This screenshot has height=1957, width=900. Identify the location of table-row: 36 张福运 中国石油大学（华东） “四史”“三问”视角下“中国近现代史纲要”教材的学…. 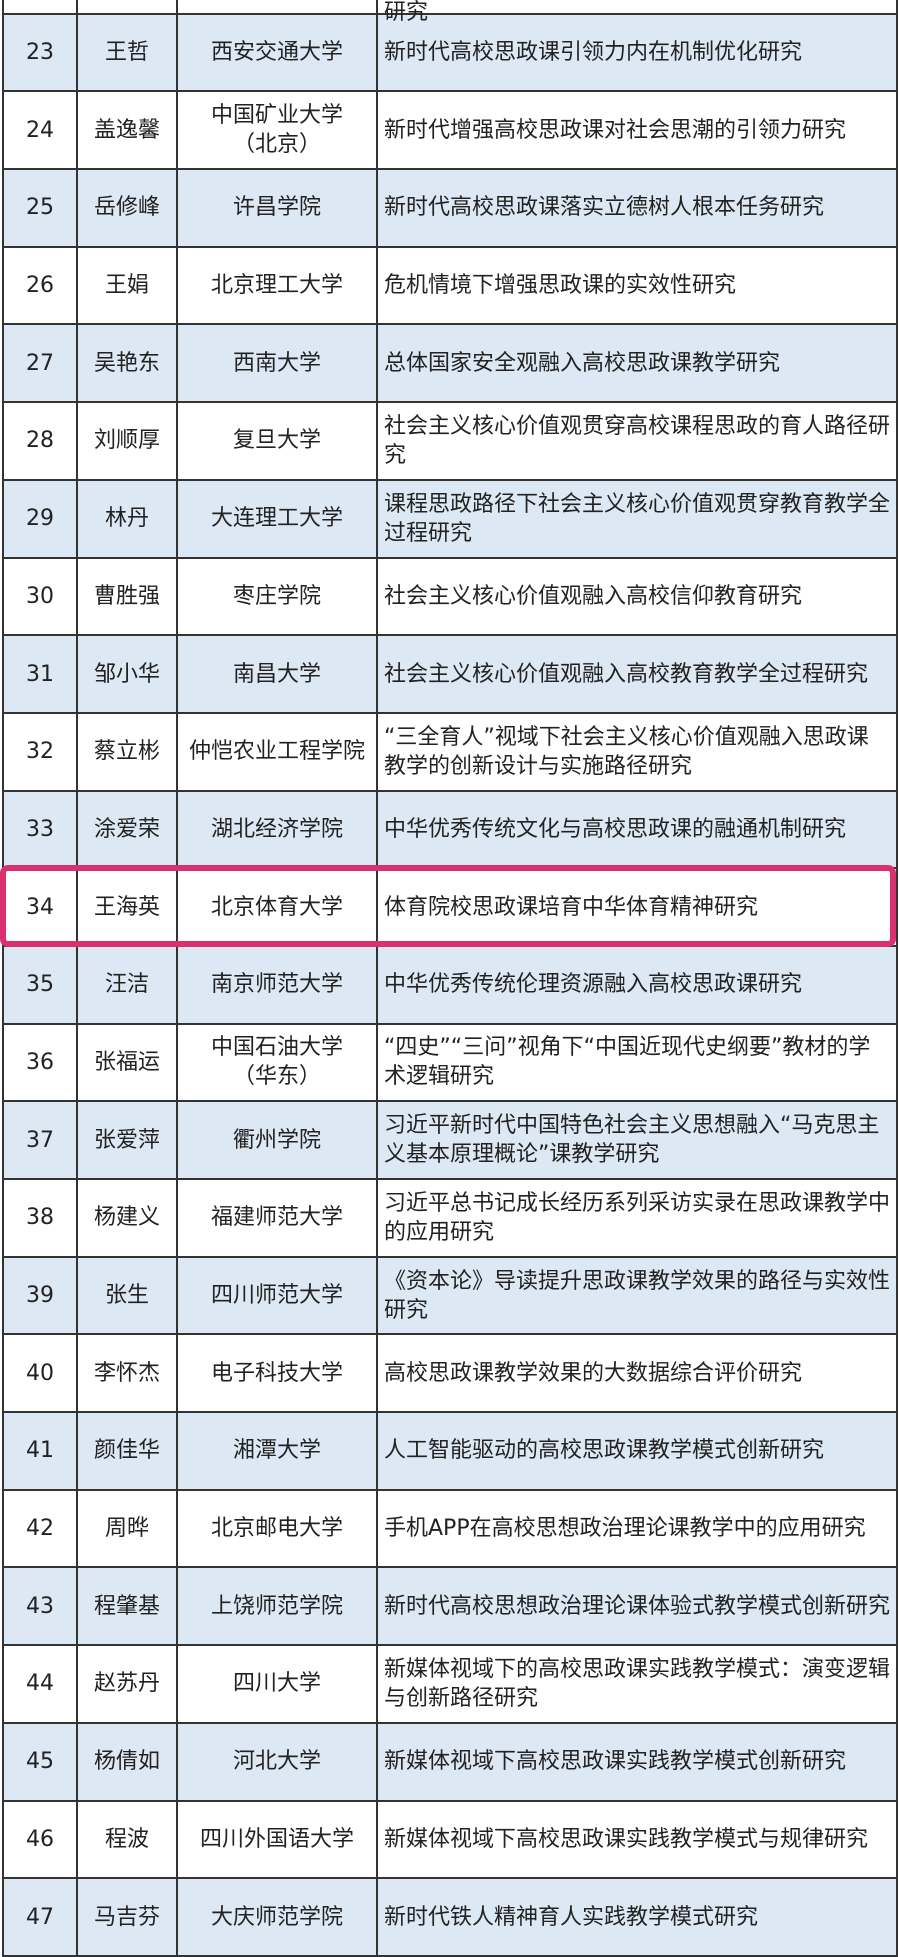
(450, 1063).